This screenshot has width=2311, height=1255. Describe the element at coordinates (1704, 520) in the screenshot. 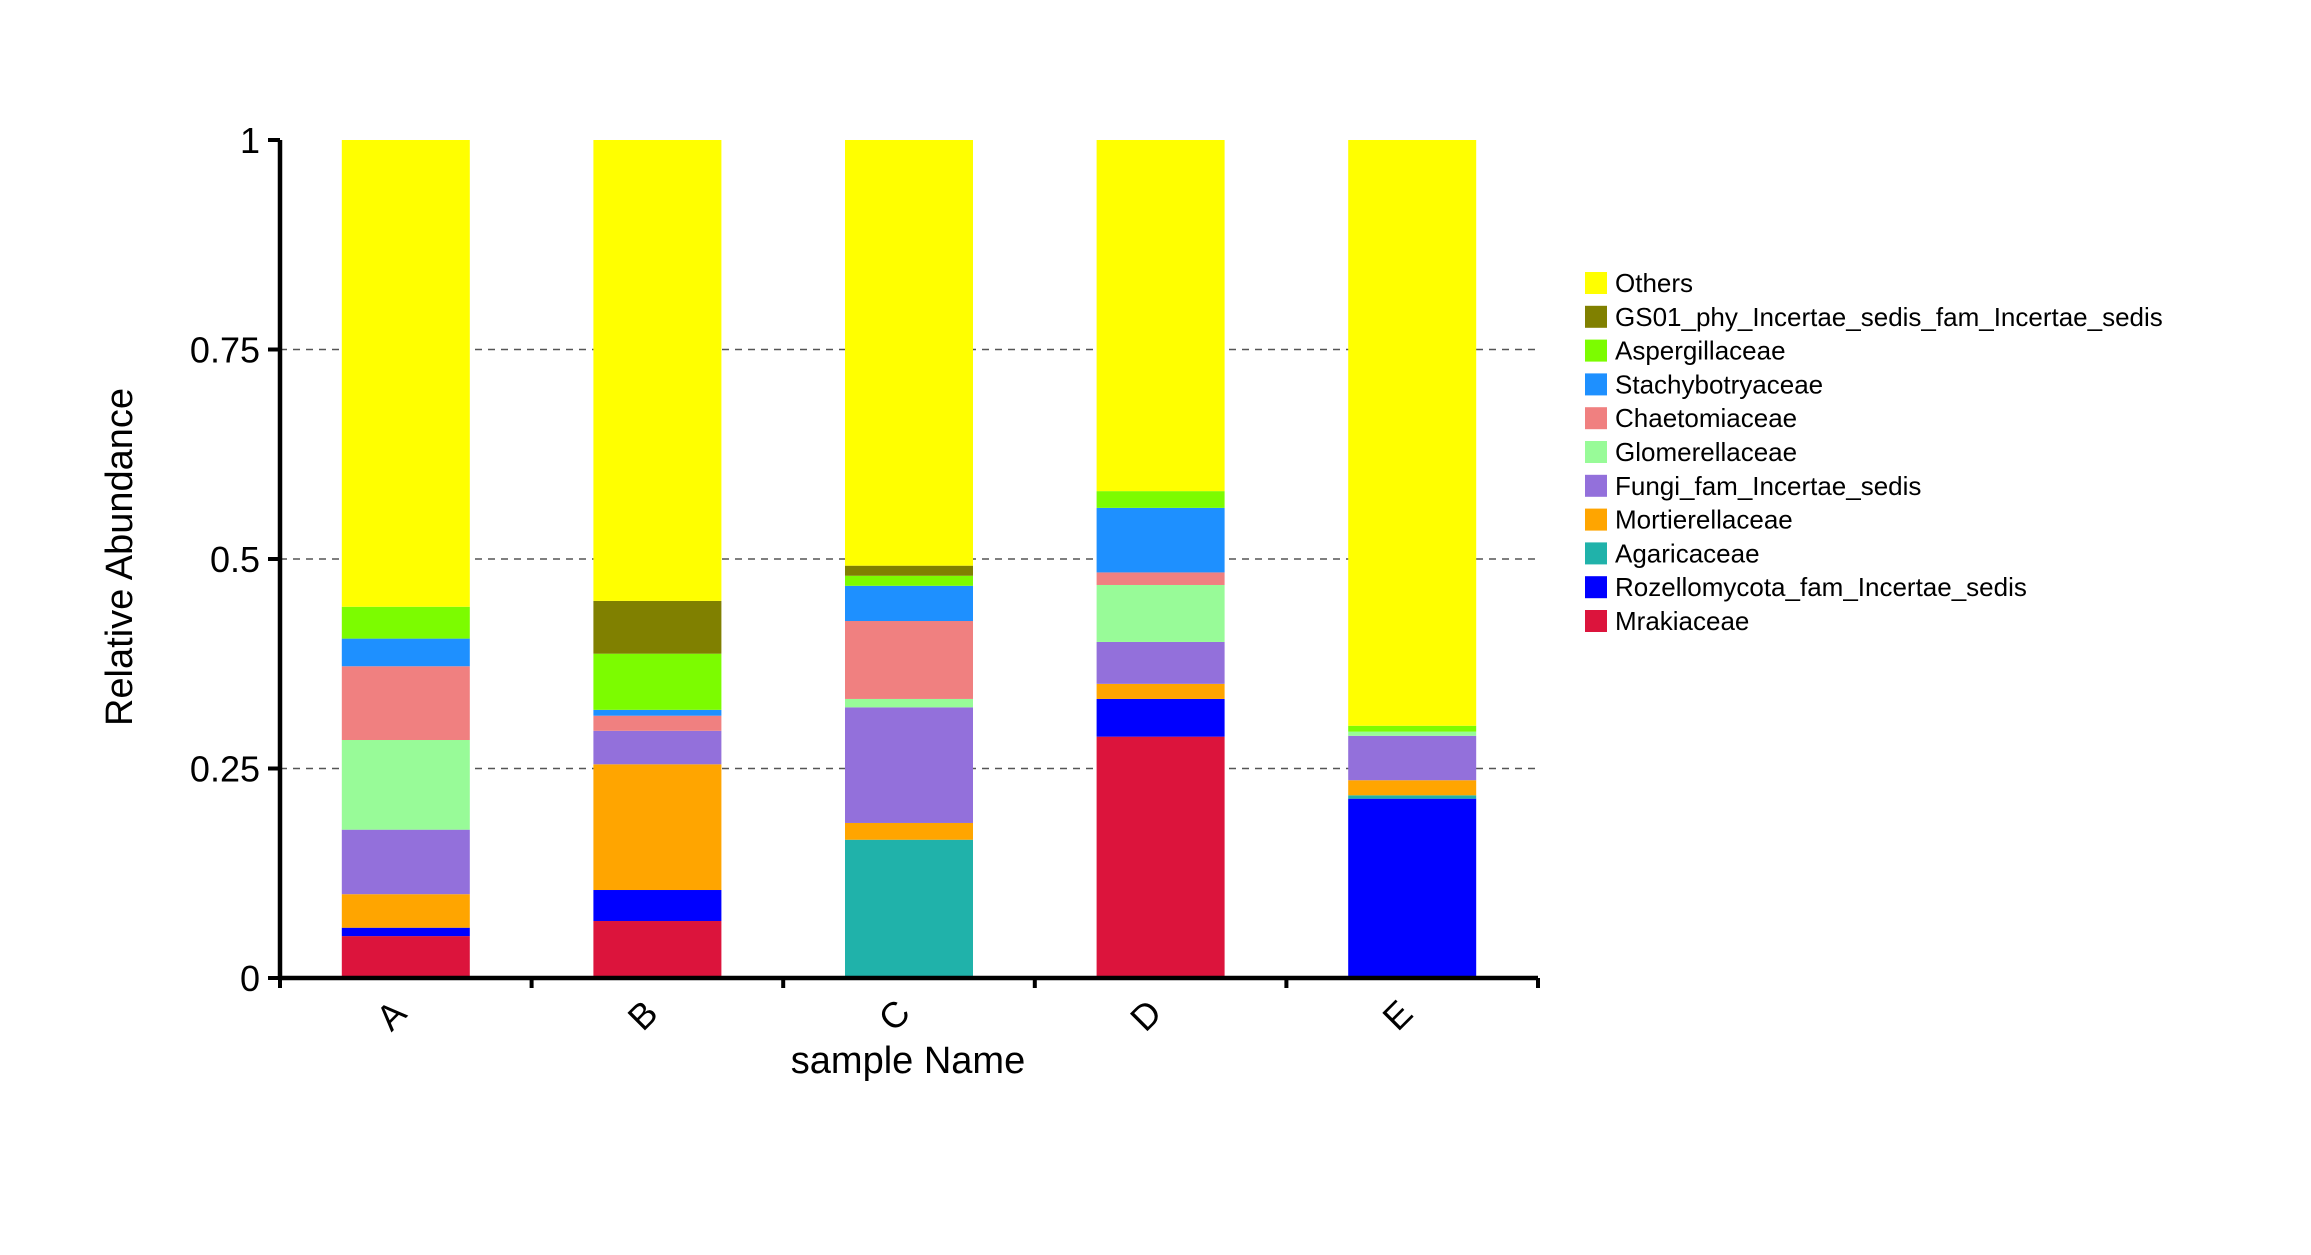

I see `legend-label: Mortierellaceae` at that location.